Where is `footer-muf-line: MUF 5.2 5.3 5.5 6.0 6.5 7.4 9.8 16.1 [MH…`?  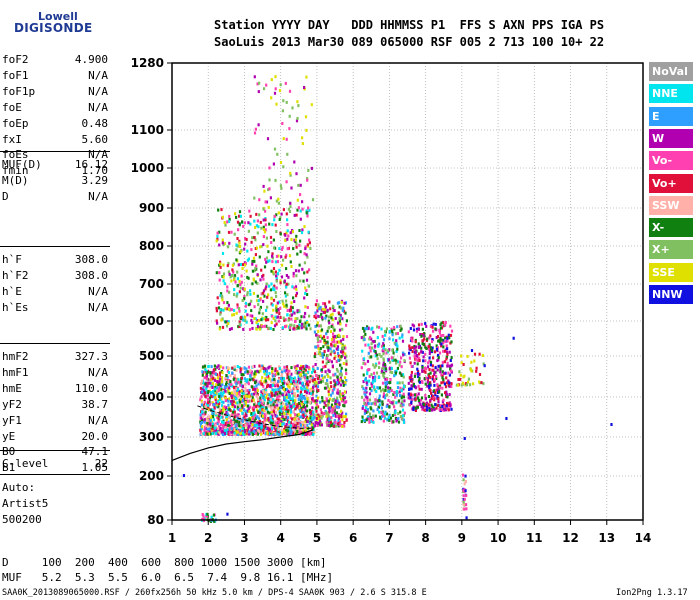 footer-muf-line: MUF 5.2 5.3 5.5 6.0 6.5 7.4 9.8 16.1 [MH… is located at coordinates (168, 577).